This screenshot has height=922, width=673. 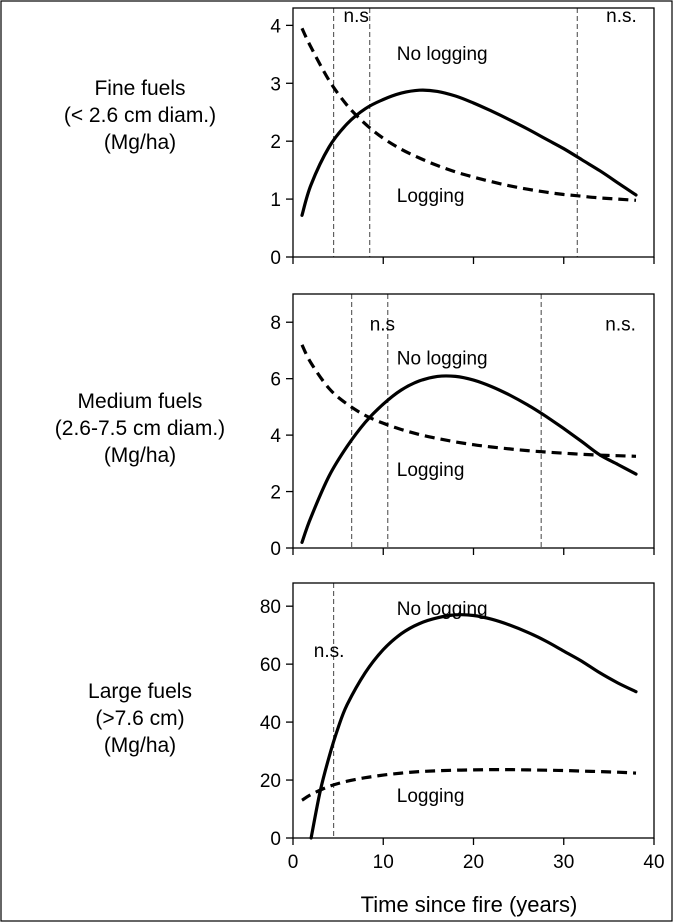 What do you see at coordinates (139, 88) in the screenshot?
I see `y-axis-title-line-1: Fine fuels` at bounding box center [139, 88].